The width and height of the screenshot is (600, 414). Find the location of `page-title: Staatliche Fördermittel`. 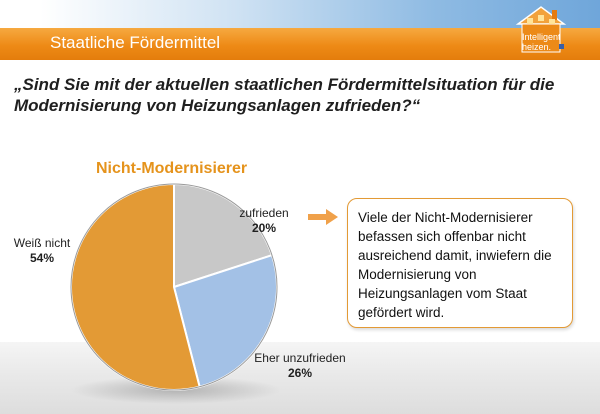

page-title: Staatliche Fördermittel is located at coordinates (135, 42).